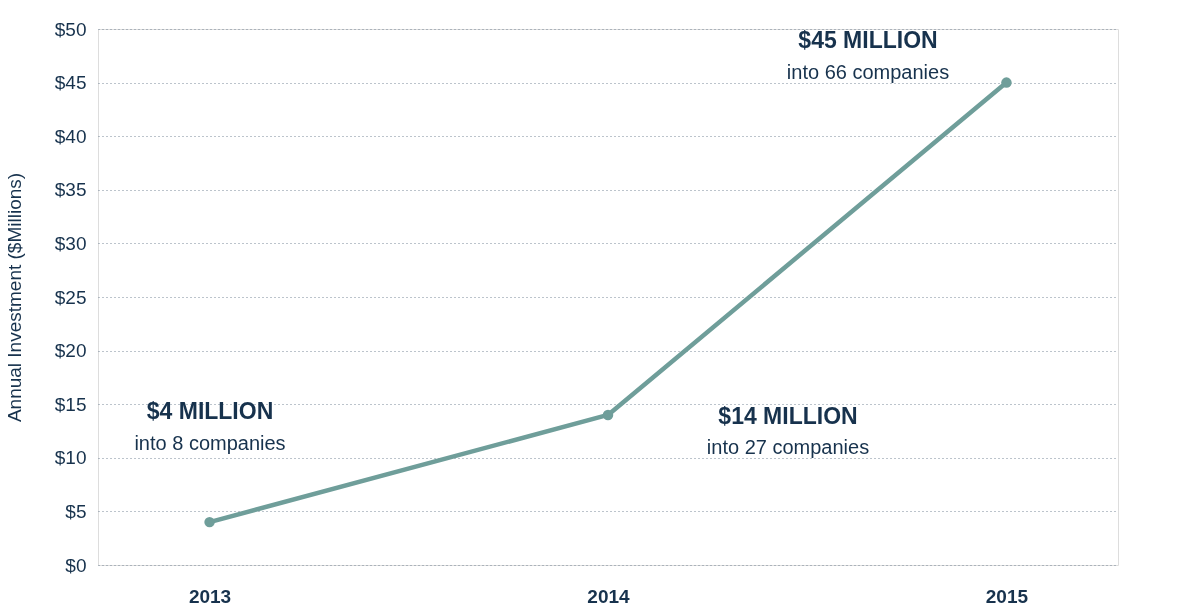 The height and width of the screenshot is (606, 1181). Describe the element at coordinates (70, 136) in the screenshot. I see `y-tick-label: $40` at that location.